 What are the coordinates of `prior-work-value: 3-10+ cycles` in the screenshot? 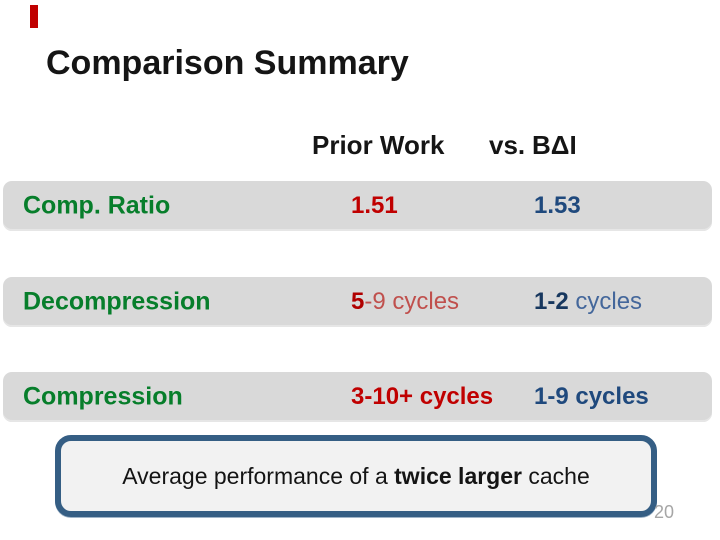 It's located at (422, 397).